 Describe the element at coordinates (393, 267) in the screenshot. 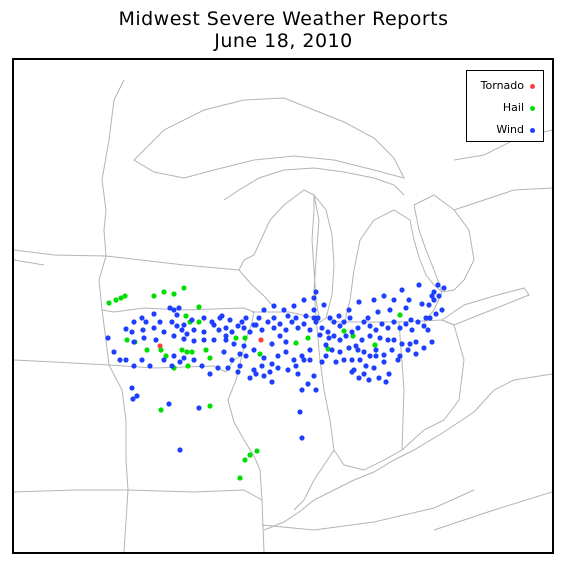

I see `michigan-lower-peninsula` at that location.